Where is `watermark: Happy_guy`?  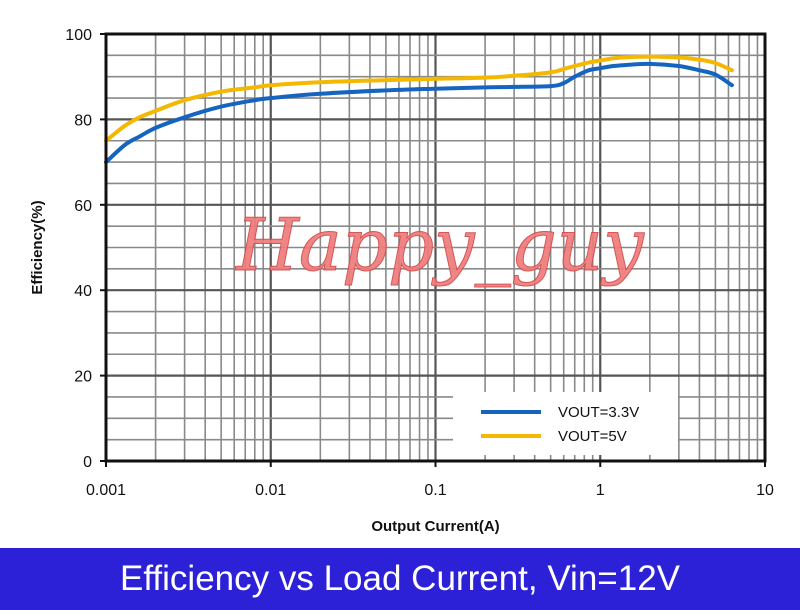
watermark: Happy_guy is located at coordinates (440, 245).